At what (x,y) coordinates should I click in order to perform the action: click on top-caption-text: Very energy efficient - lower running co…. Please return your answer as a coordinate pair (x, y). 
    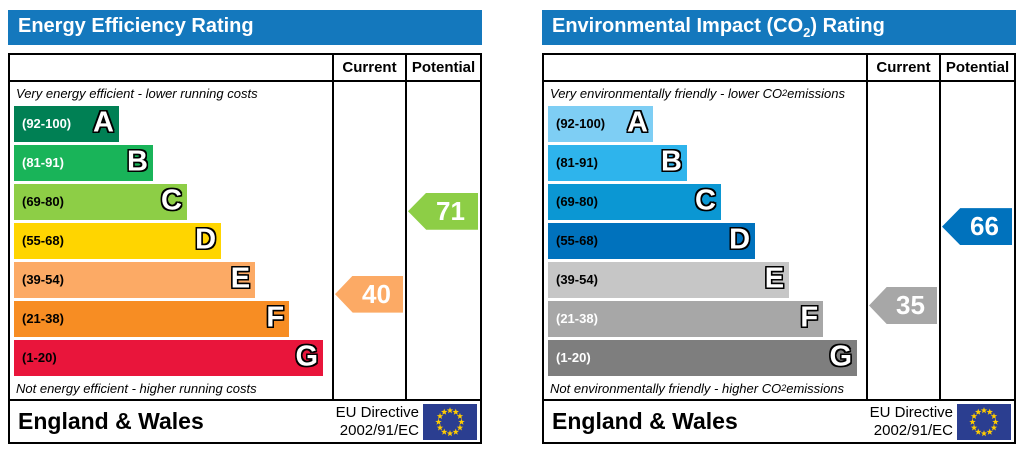
    Looking at the image, I should click on (137, 93).